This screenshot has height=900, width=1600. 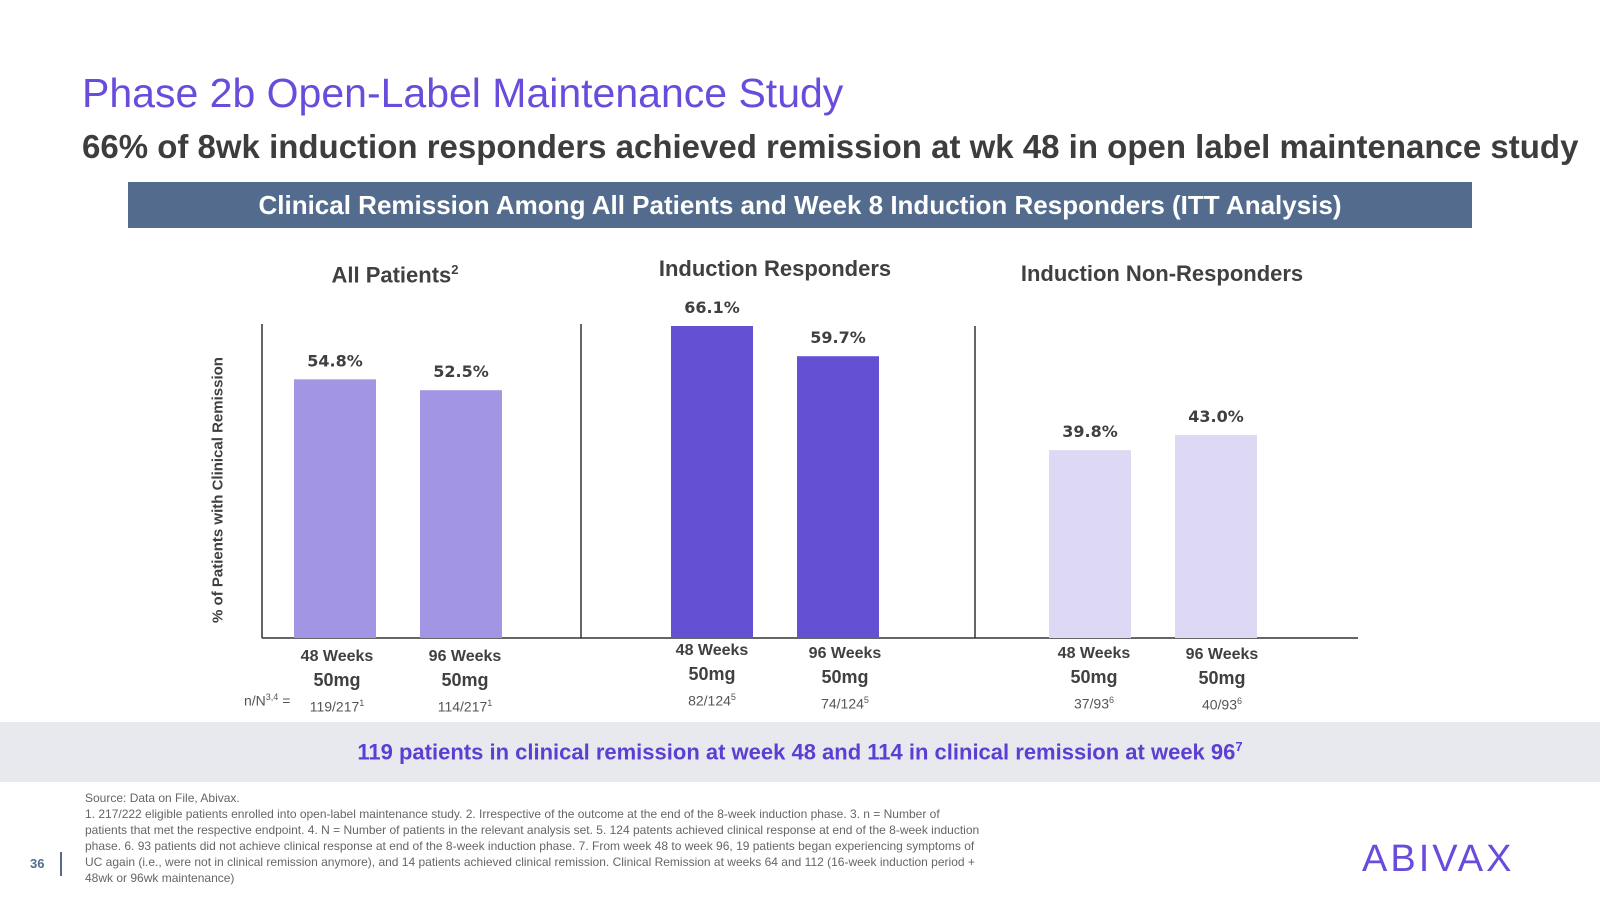 What do you see at coordinates (1438, 859) in the screenshot?
I see `abivax-logo: ABIVAX` at bounding box center [1438, 859].